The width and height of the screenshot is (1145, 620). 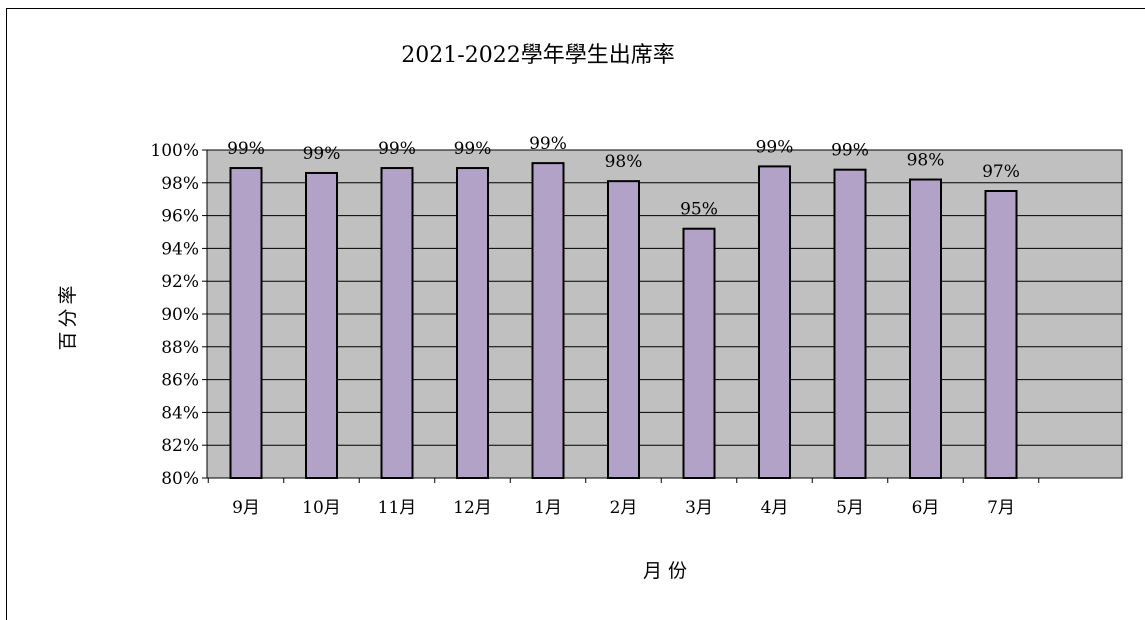 What do you see at coordinates (472, 508) in the screenshot?
I see `x-category-label: 12月` at bounding box center [472, 508].